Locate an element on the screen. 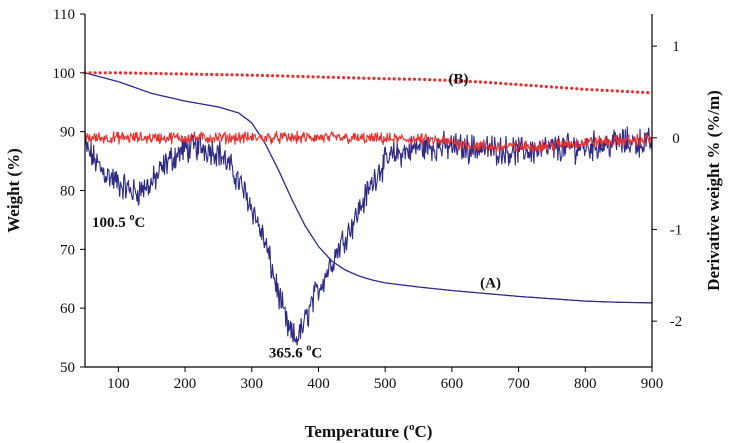  x-tick-label: 200 is located at coordinates (185, 384).